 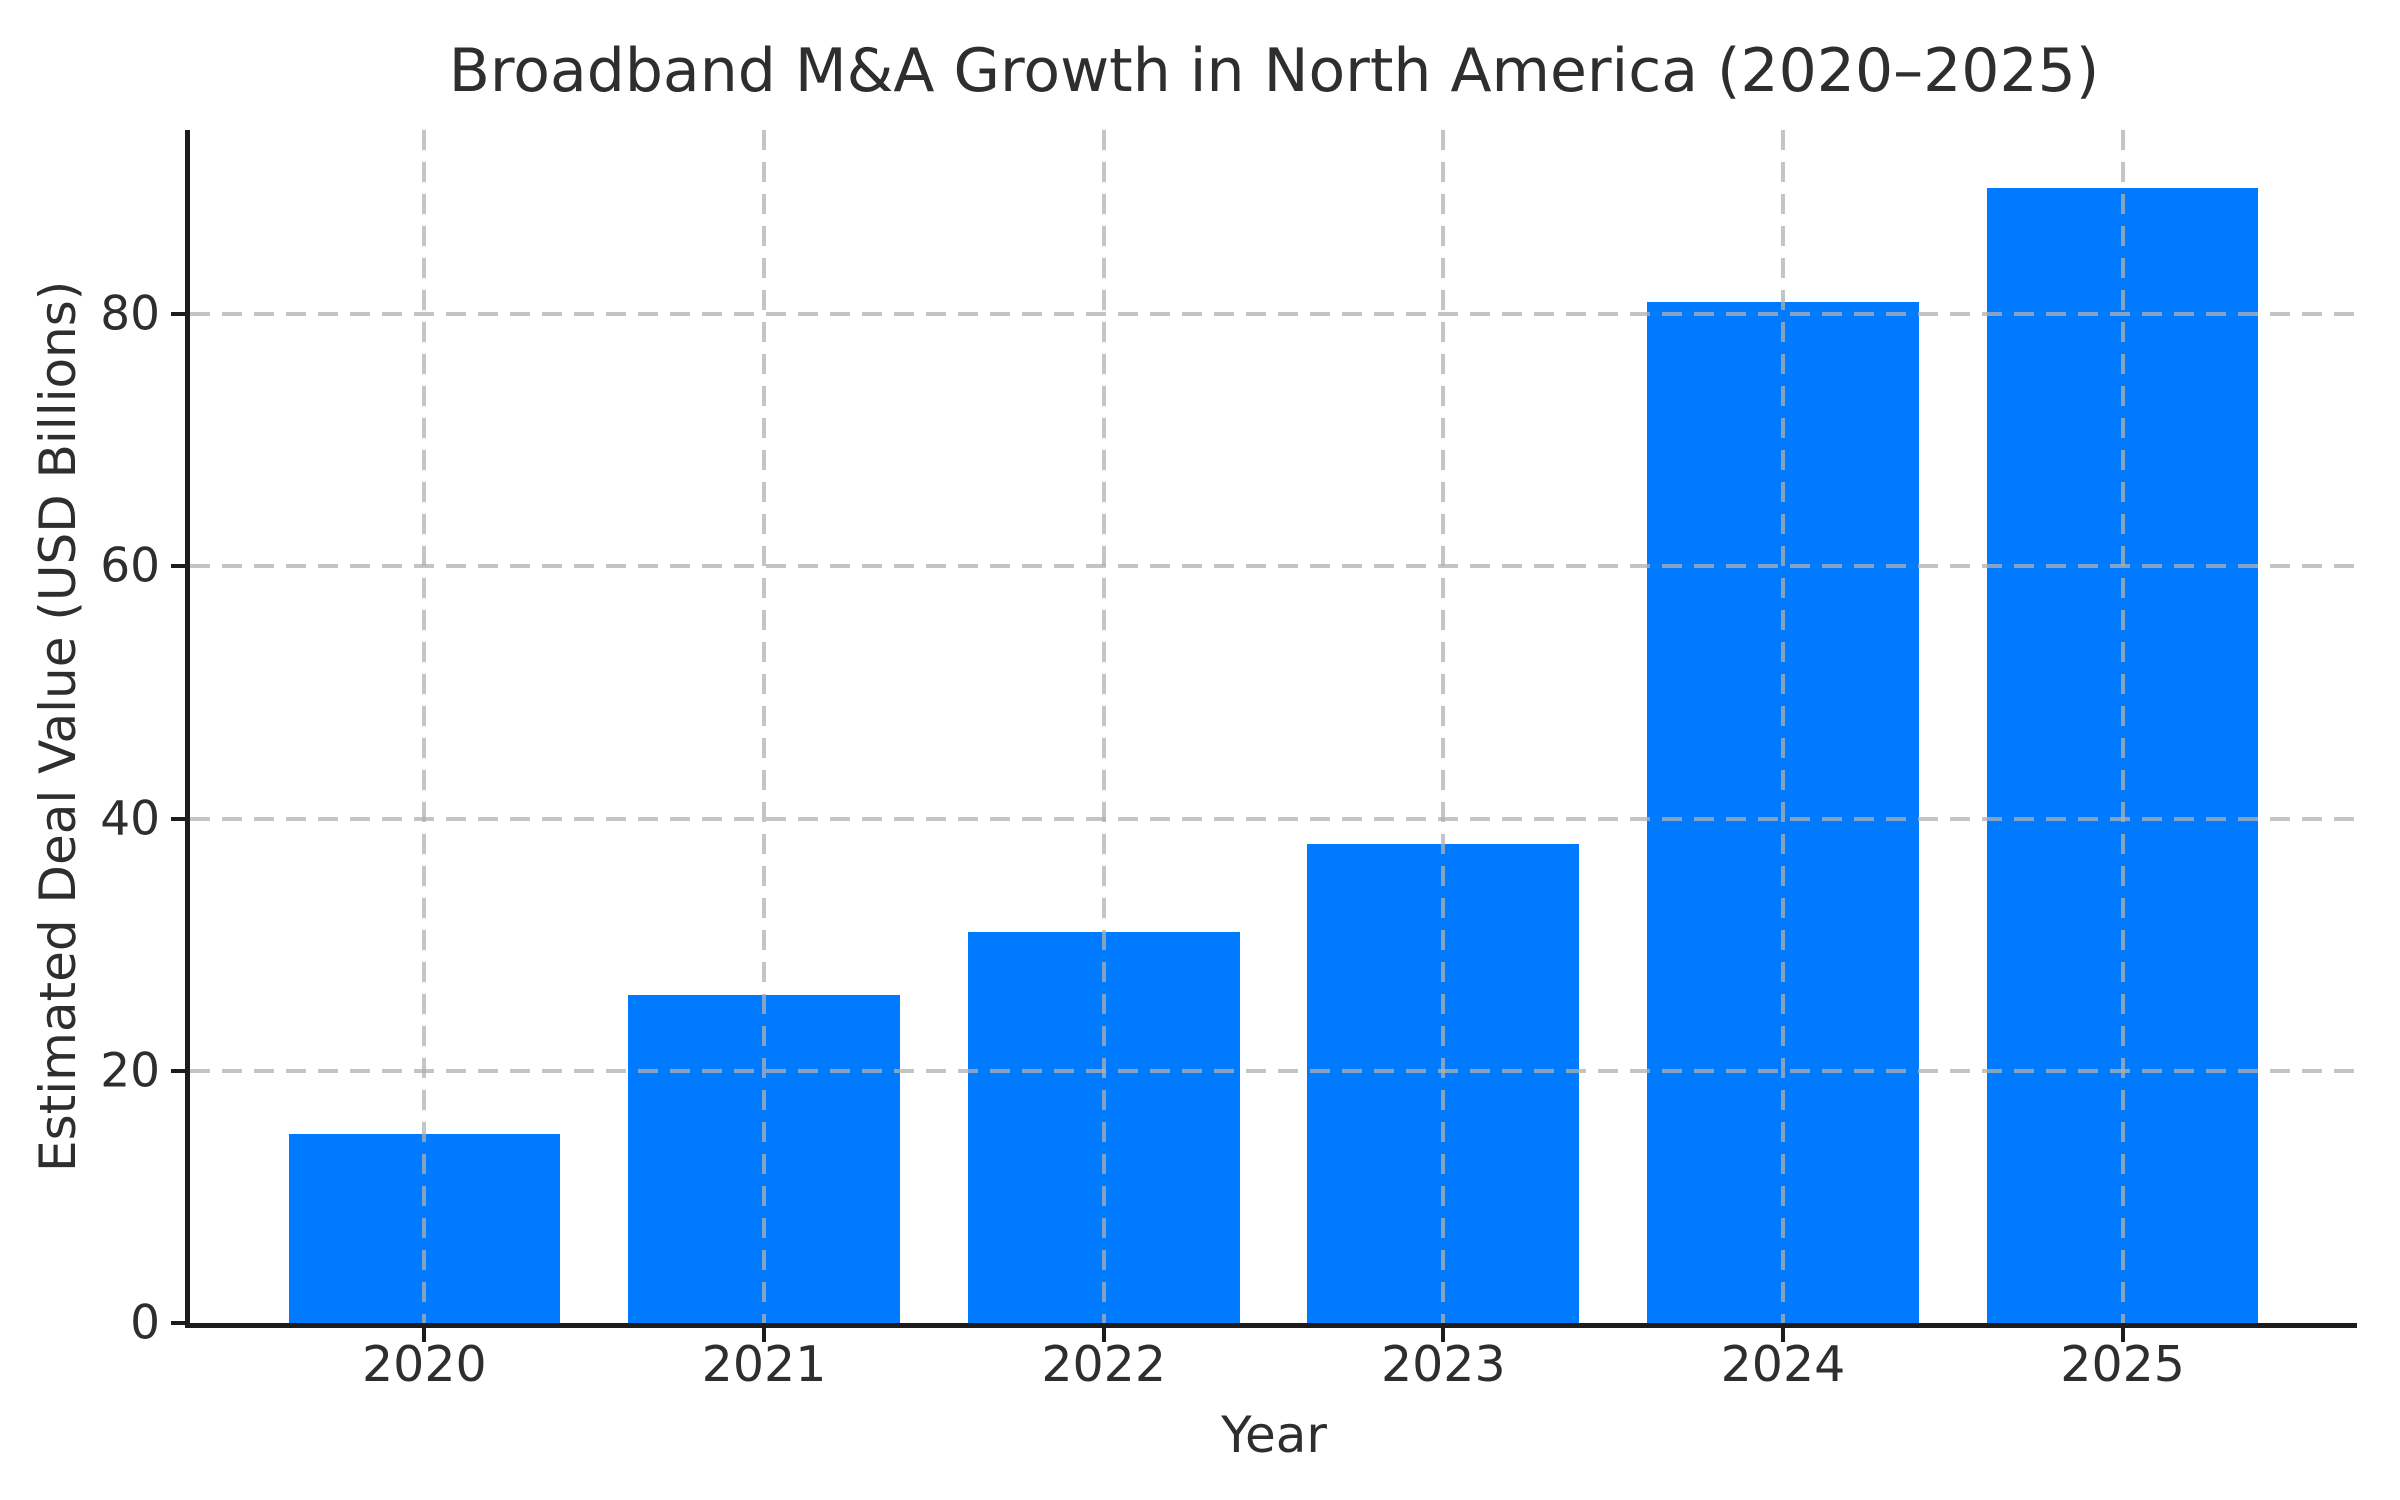 What do you see at coordinates (2122, 1335) in the screenshot?
I see `x-tick-2025` at bounding box center [2122, 1335].